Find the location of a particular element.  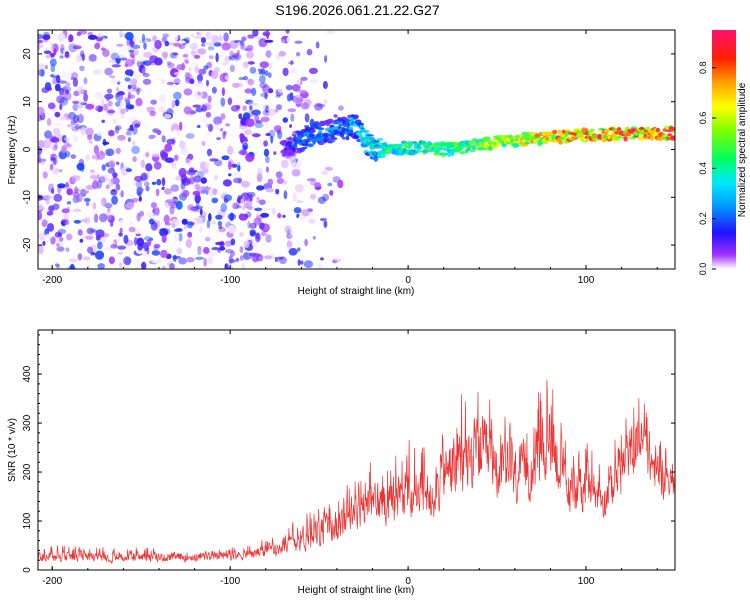

x-tick-label: -100 is located at coordinates (230, 581).